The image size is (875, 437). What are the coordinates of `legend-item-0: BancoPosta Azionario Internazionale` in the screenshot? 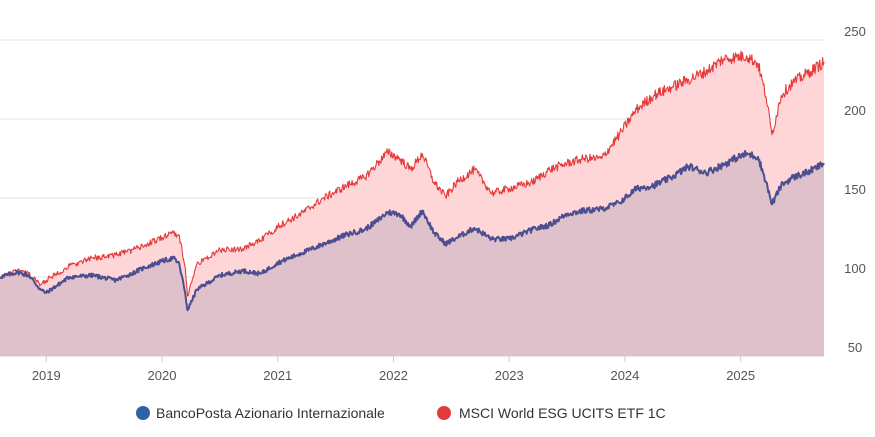 It's located at (260, 413).